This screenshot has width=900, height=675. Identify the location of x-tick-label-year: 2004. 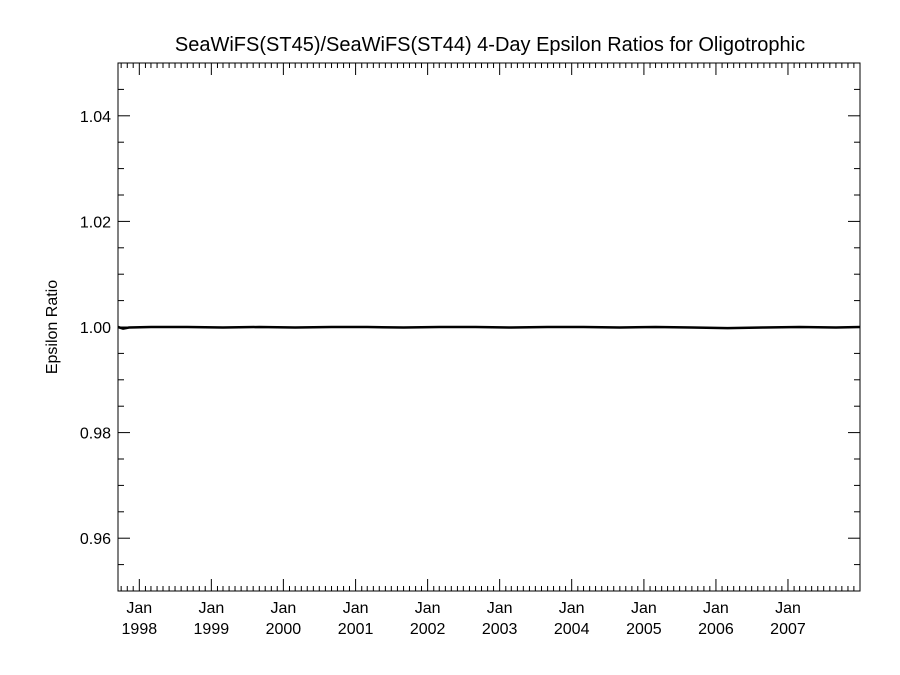
(572, 629).